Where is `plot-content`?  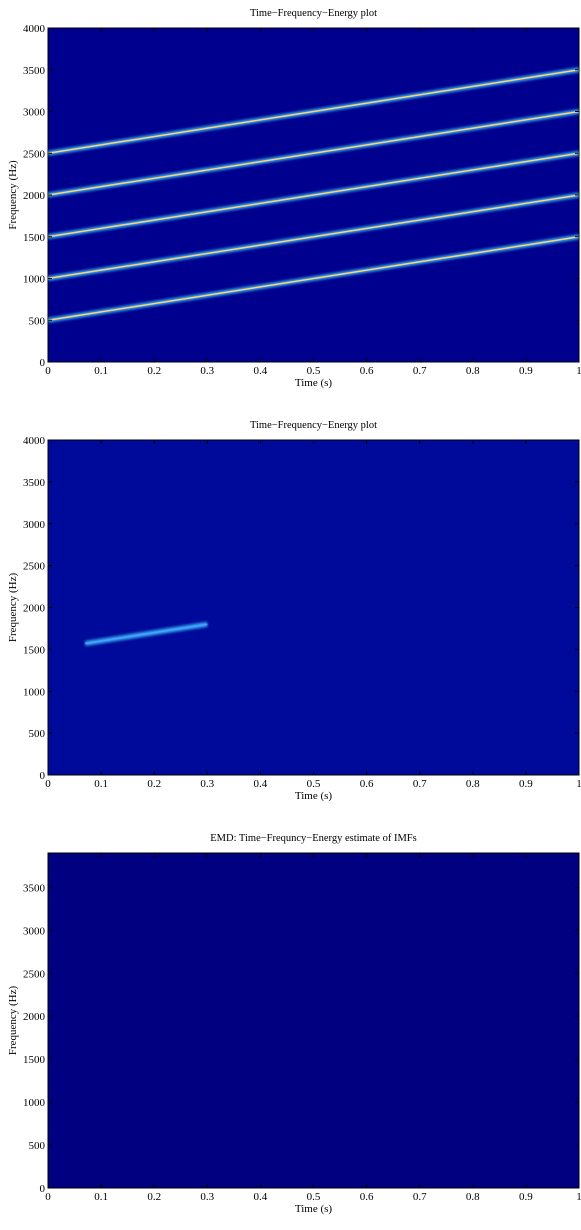 plot-content is located at coordinates (146, 633).